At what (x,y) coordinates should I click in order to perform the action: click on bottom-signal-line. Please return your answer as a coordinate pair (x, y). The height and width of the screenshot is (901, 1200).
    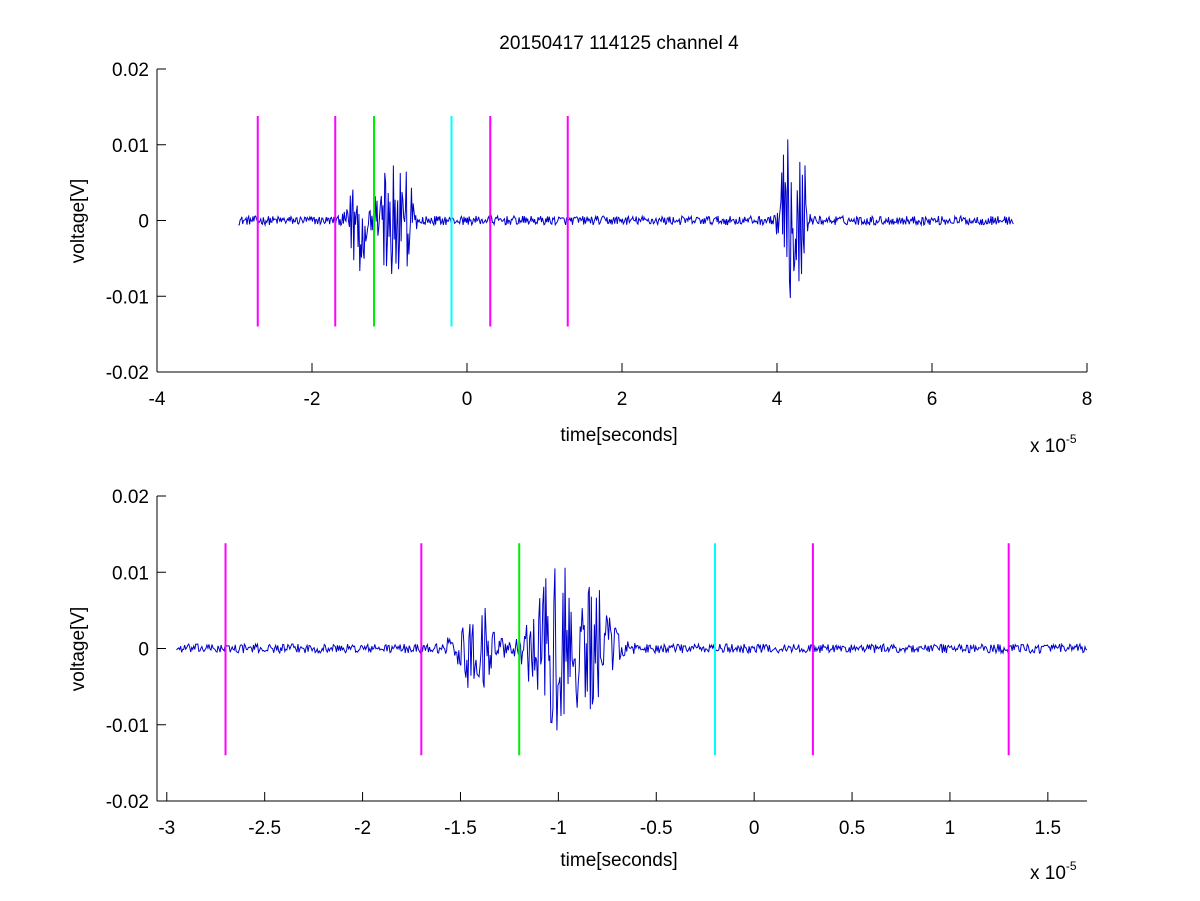
    Looking at the image, I should click on (632, 649).